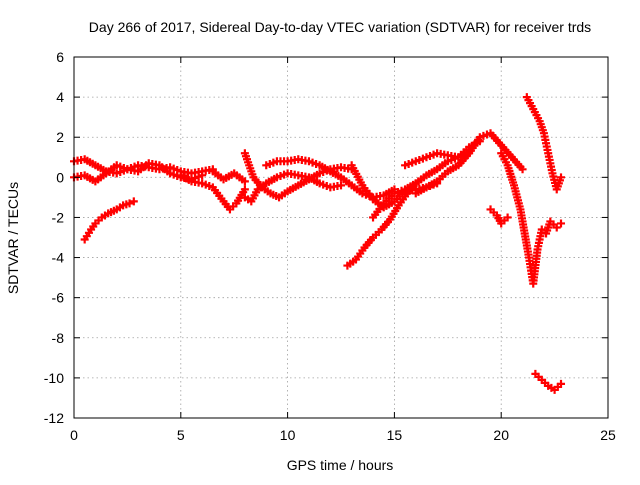  Describe the element at coordinates (228, 176) in the screenshot. I see `series-arc-e` at that location.